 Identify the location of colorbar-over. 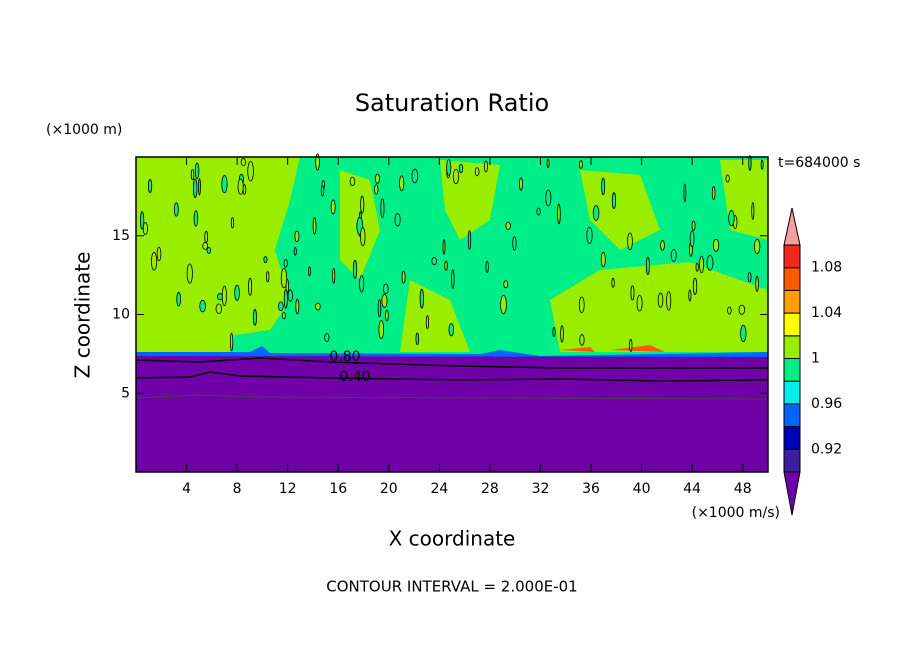
(792, 226).